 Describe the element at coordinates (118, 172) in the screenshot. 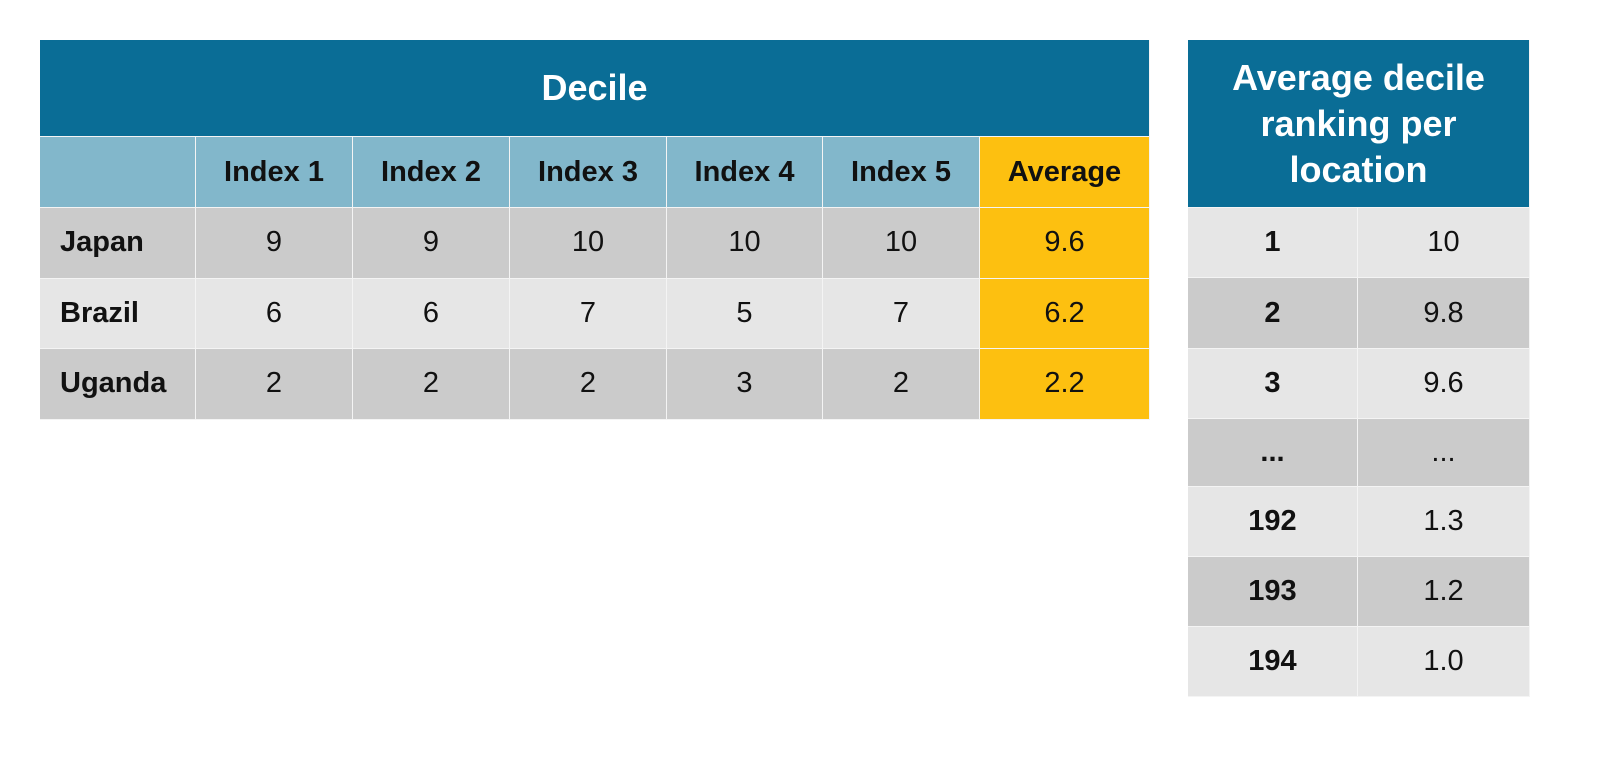

I see `header-corner` at that location.